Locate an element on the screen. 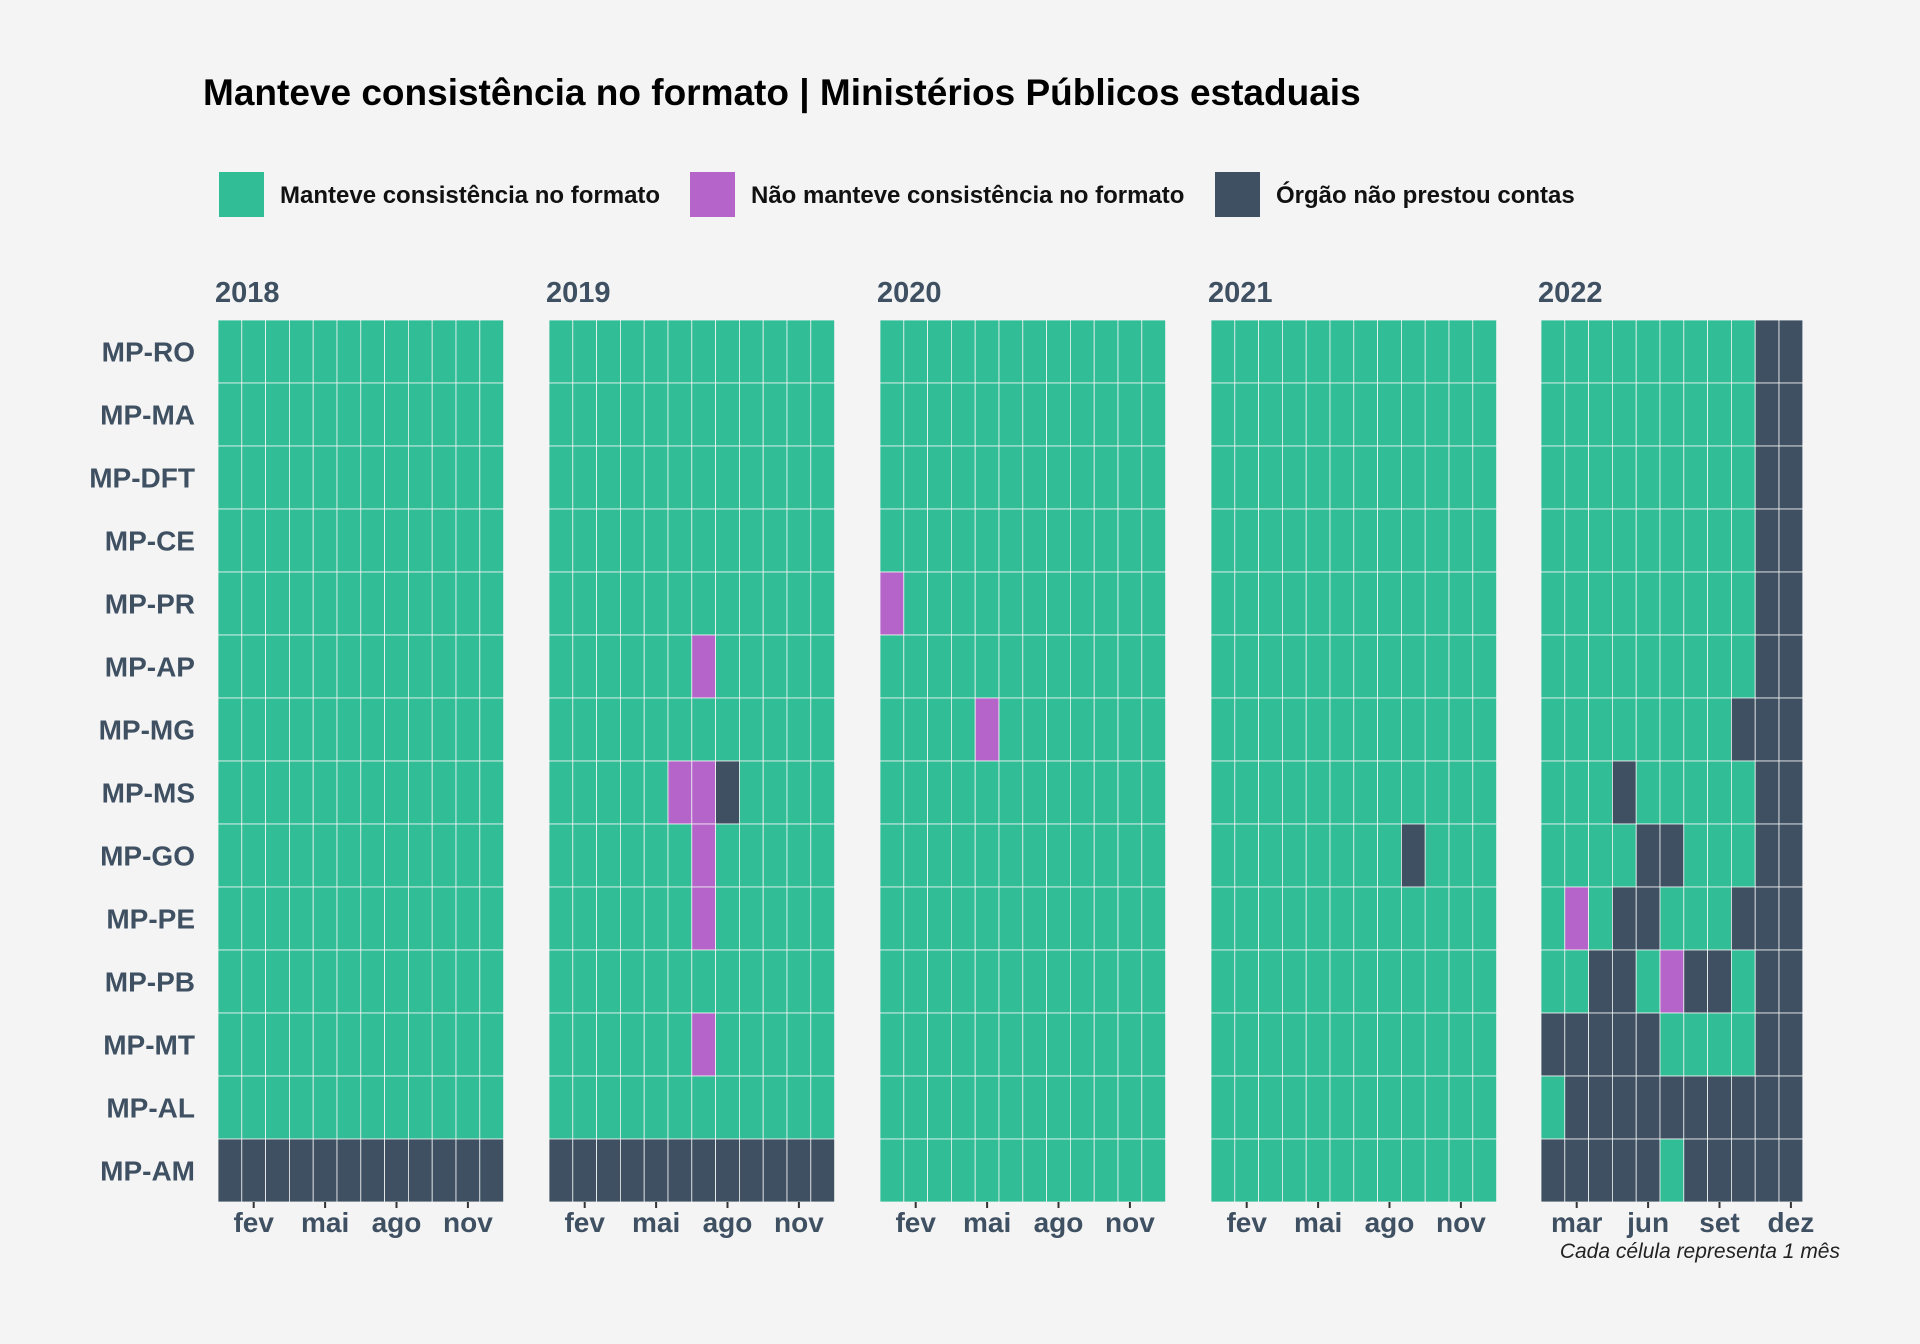 The image size is (1920, 1344). row-label: MP-DFT is located at coordinates (142, 478).